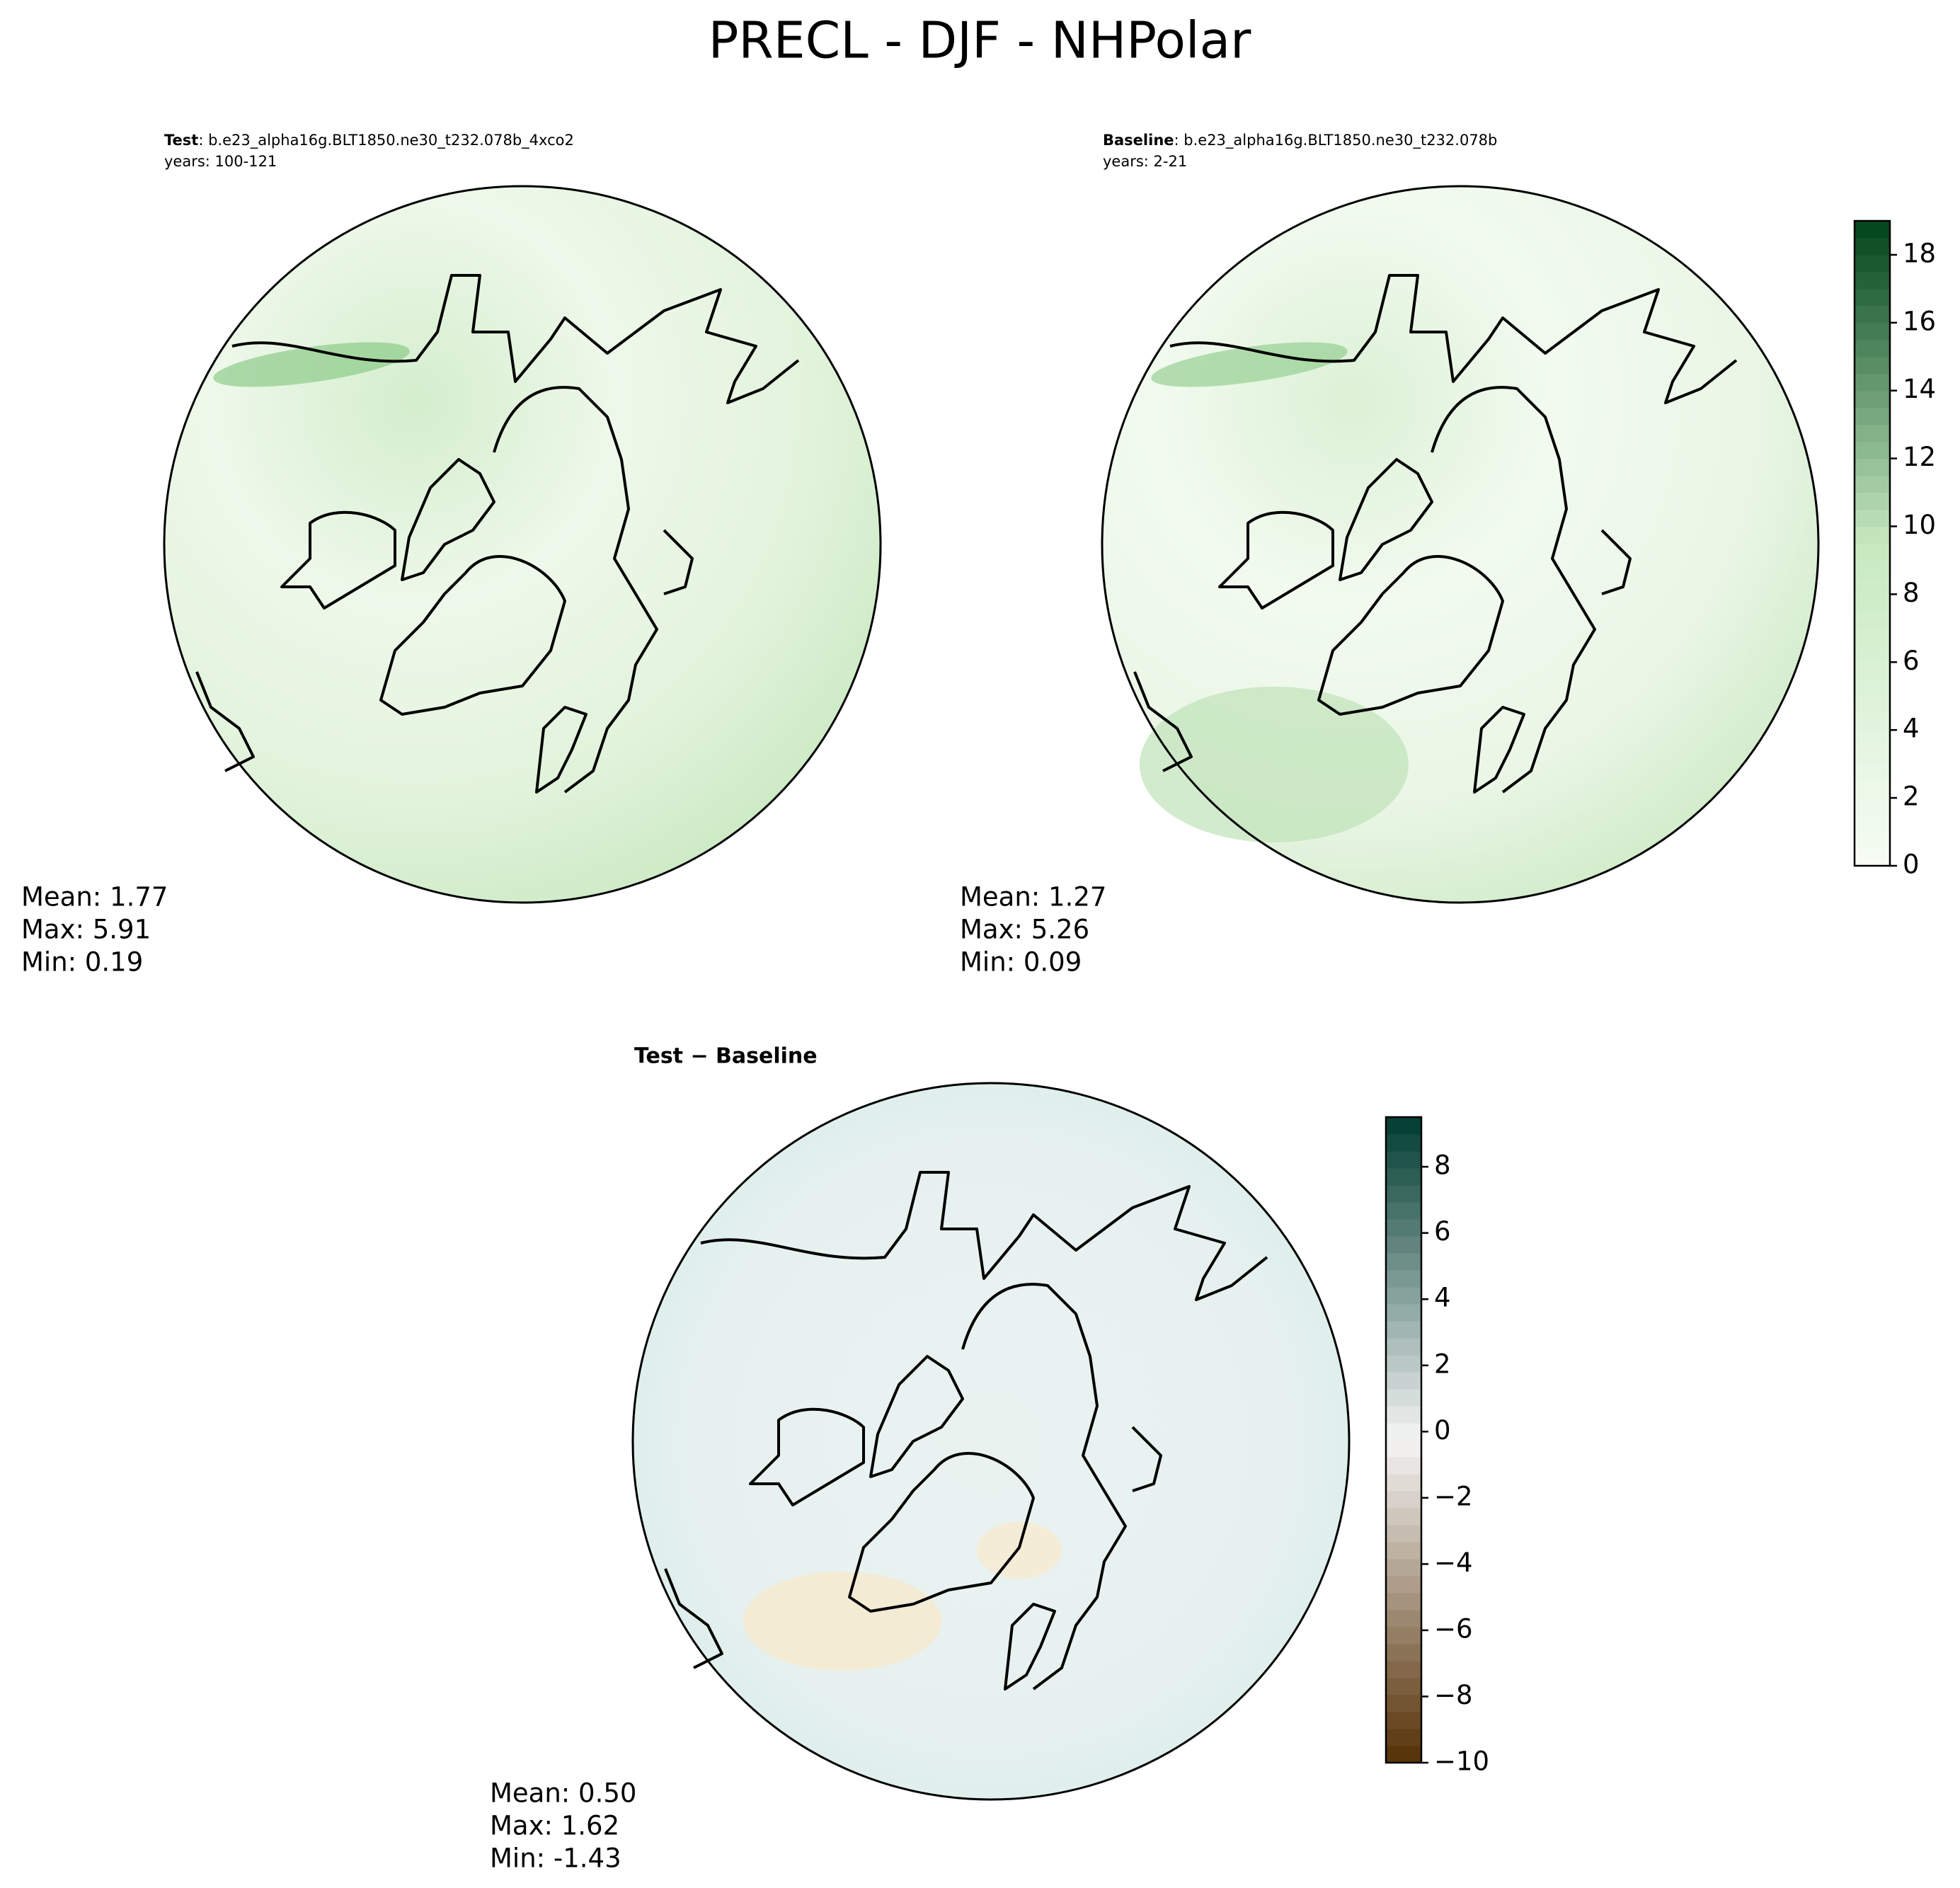 This screenshot has width=1960, height=1888. I want to click on colorbar-tick-label: 10, so click(1919, 525).